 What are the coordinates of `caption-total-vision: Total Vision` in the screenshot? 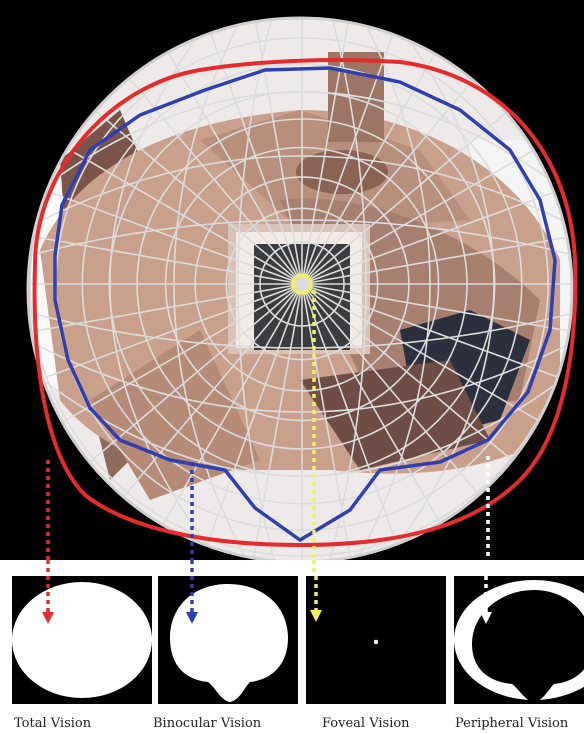 It's located at (53, 723).